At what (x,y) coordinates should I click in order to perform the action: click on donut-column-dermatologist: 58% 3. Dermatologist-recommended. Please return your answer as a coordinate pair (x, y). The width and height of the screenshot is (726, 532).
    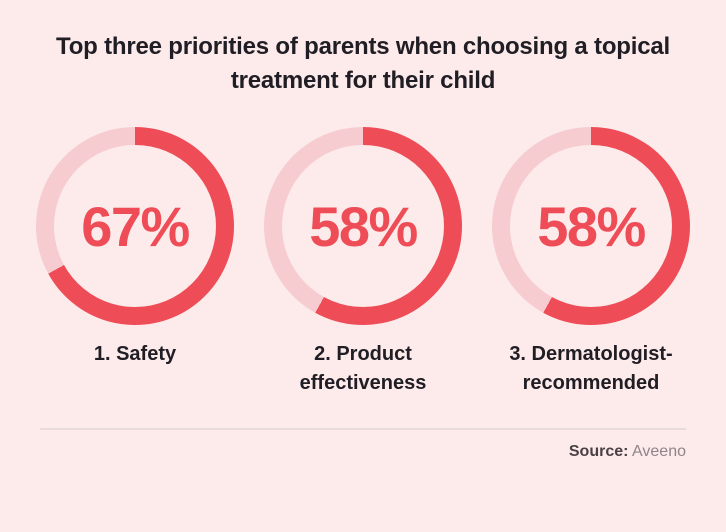
    Looking at the image, I should click on (591, 262).